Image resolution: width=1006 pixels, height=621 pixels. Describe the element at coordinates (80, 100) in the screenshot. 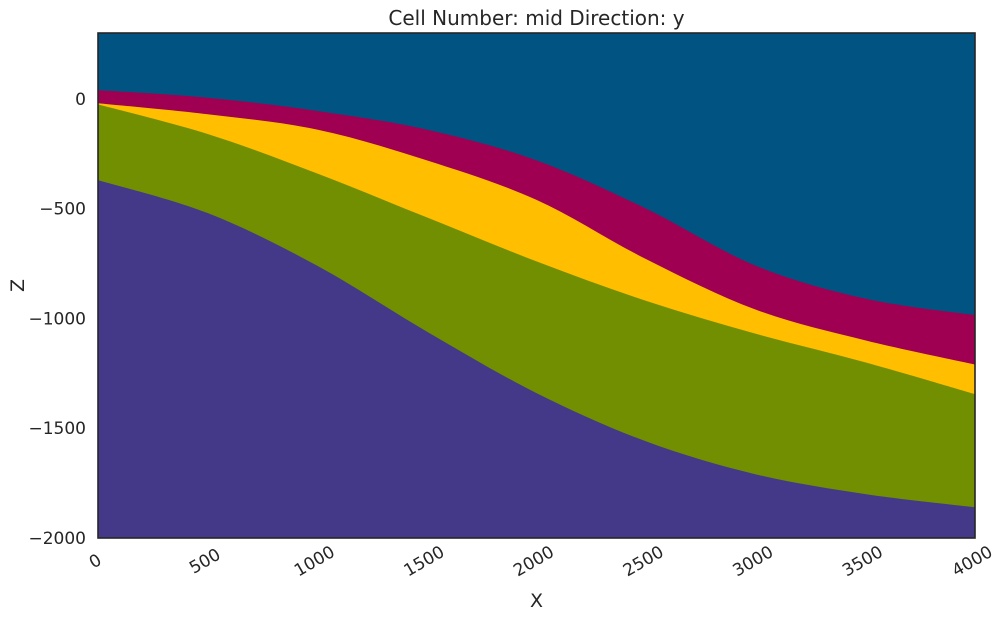

I see `y-tick-label: 0` at that location.